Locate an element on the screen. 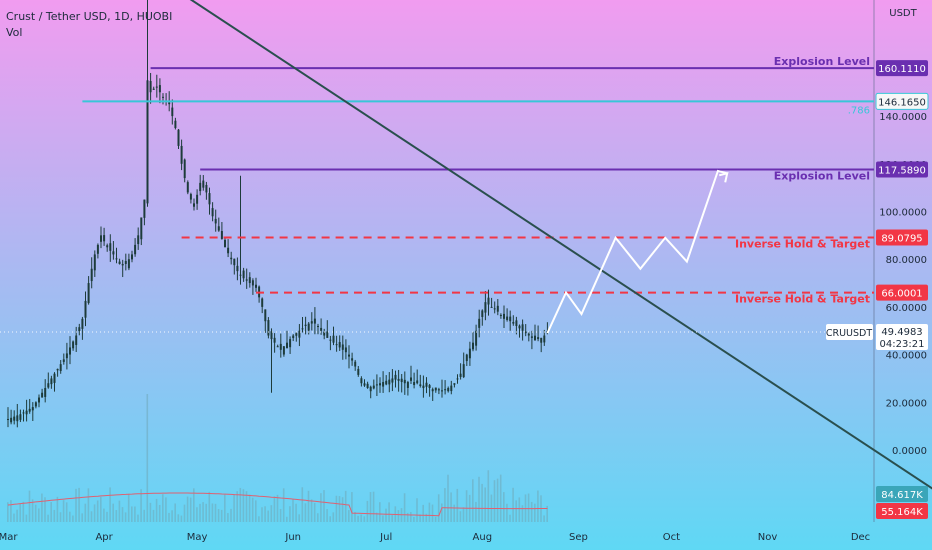 This screenshot has height=550, width=932. price-tick: 80.0000 is located at coordinates (906, 260).